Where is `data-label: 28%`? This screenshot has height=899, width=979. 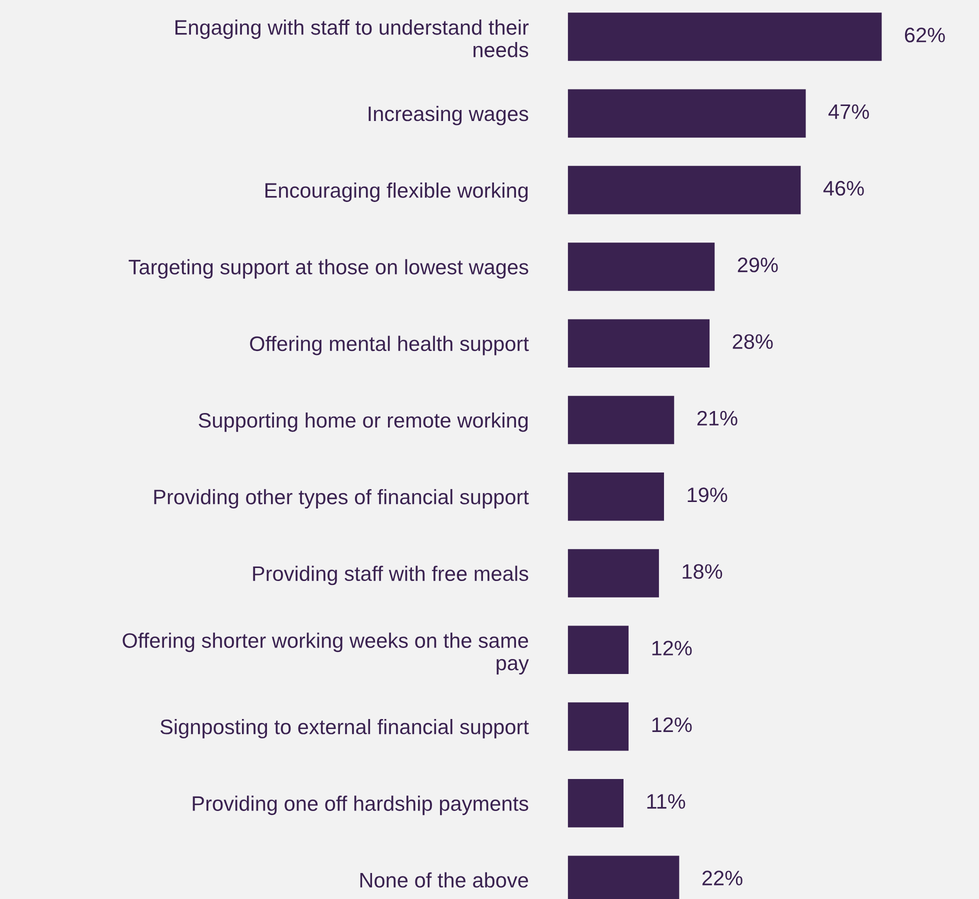 data-label: 28% is located at coordinates (752, 341).